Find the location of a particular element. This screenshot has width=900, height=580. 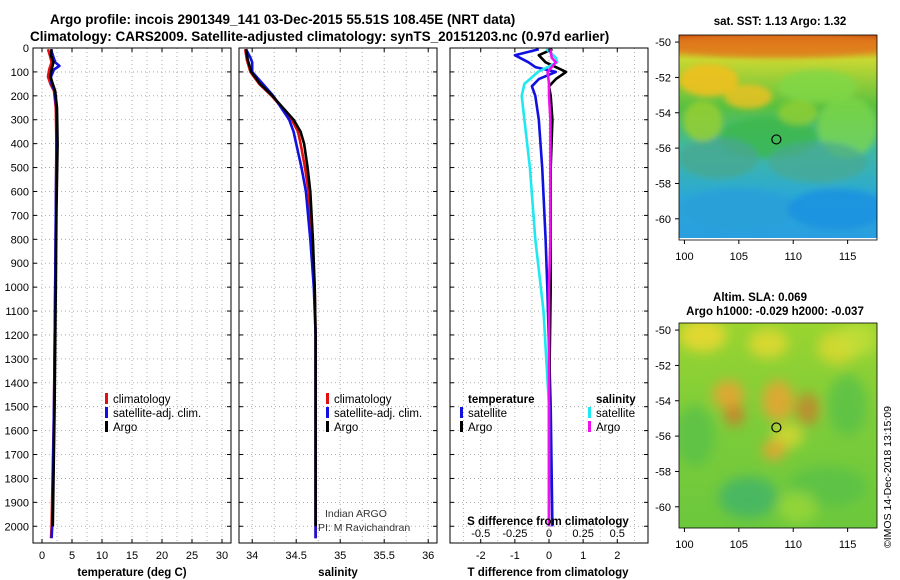

footer-credit: ©IMOS 14-Dec-2018 13:15:09 is located at coordinates (888, 477).